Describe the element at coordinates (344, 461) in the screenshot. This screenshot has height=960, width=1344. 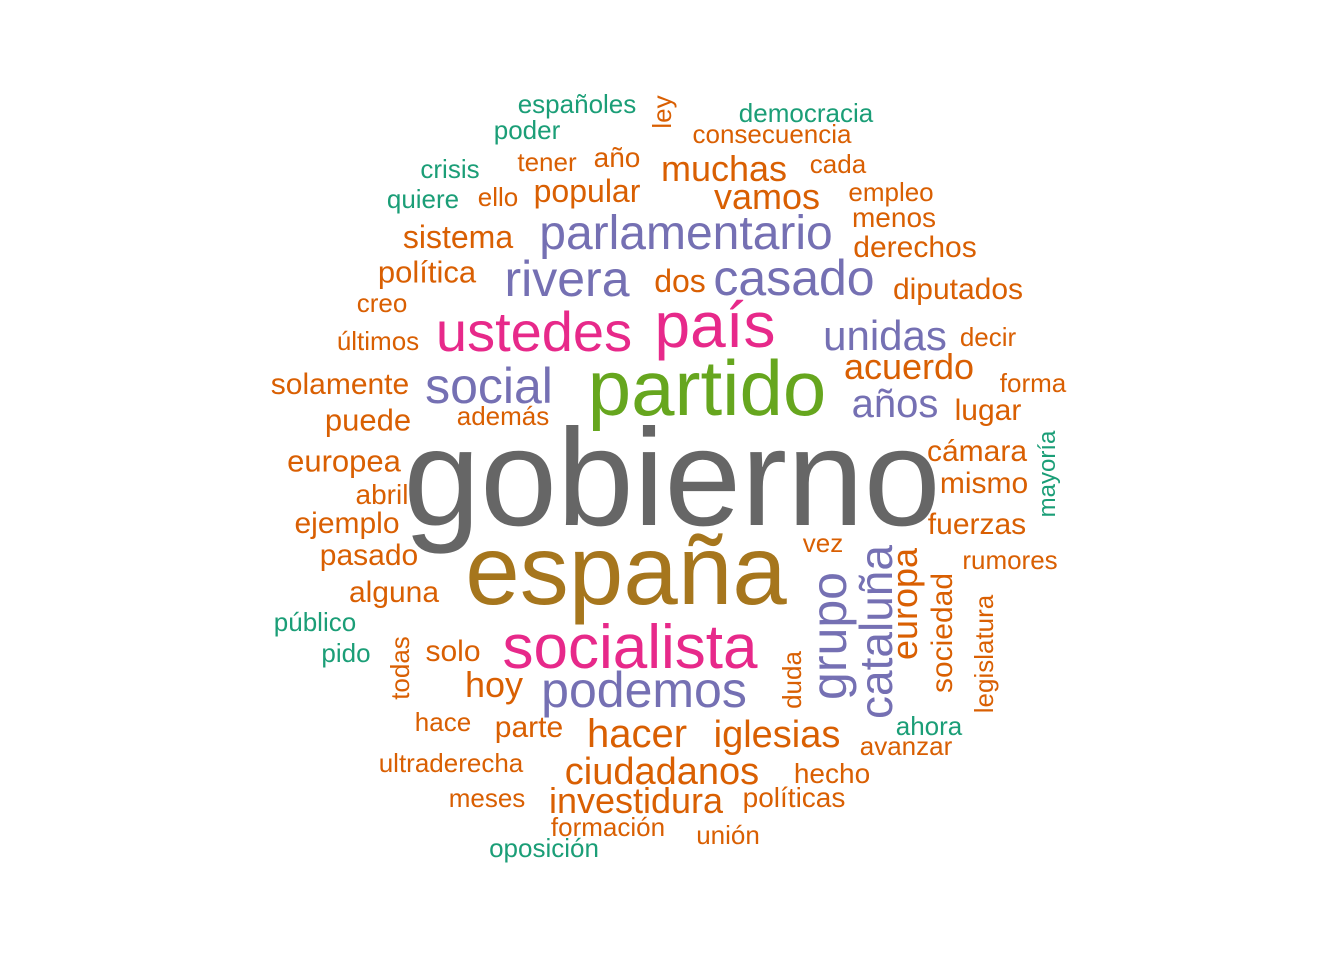
I see `word-europea: europea` at that location.